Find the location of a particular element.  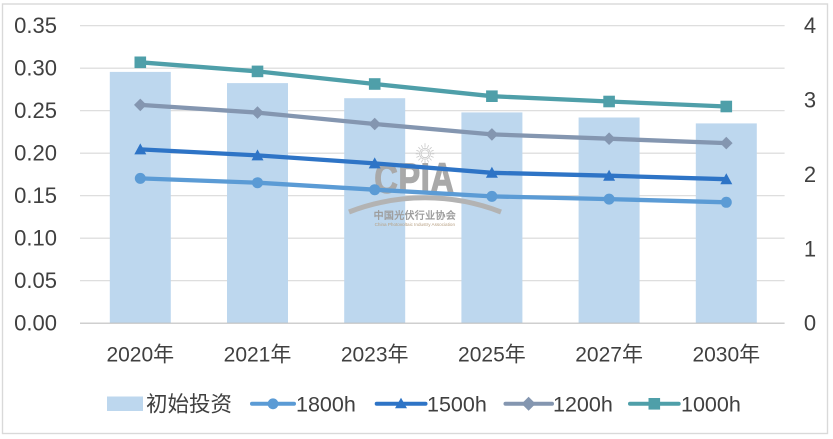

svg-text: 1 is located at coordinates (810, 248).